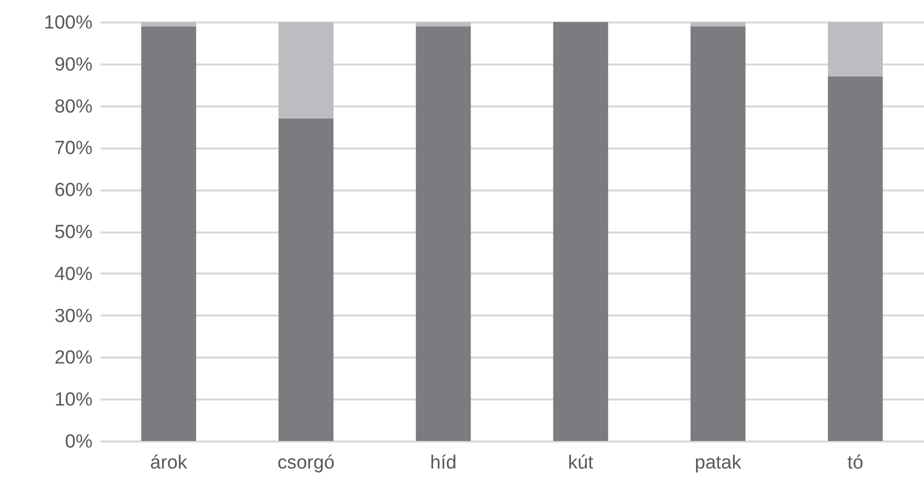 This screenshot has width=924, height=492. What do you see at coordinates (169, 463) in the screenshot?
I see `x-tick-label: árok` at bounding box center [169, 463].